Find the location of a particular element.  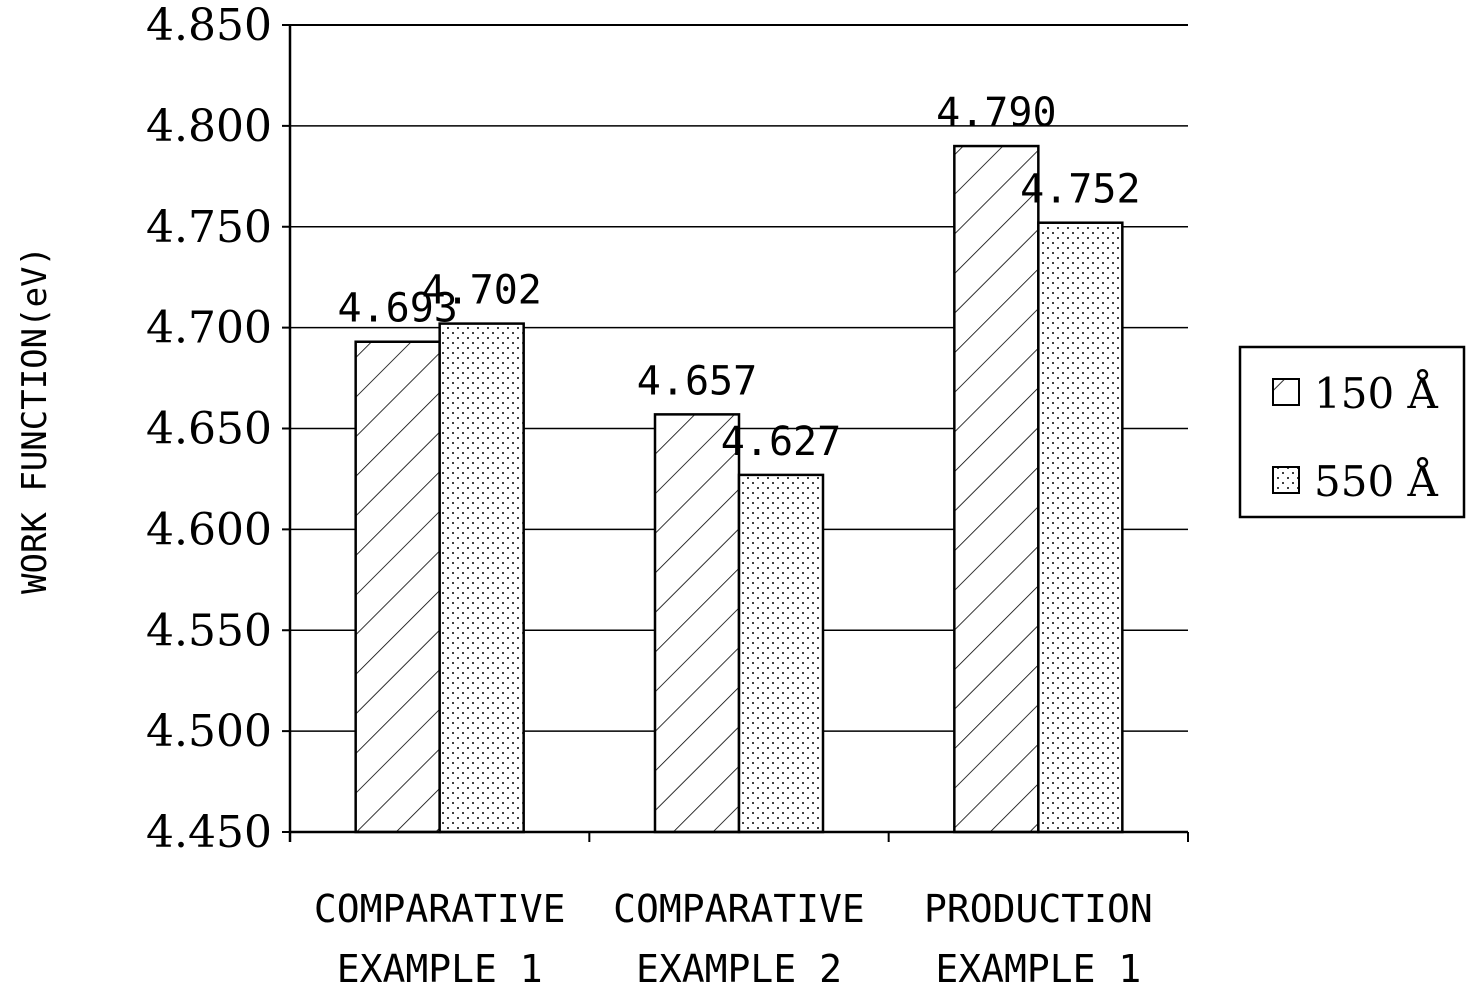

x-category-label: EXAMPLE 2 is located at coordinates (739, 969).